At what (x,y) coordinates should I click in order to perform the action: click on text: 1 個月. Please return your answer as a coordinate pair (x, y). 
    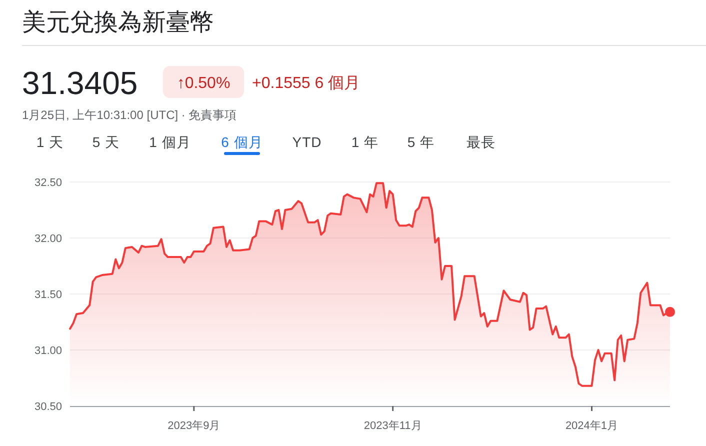
    Looking at the image, I should click on (170, 142).